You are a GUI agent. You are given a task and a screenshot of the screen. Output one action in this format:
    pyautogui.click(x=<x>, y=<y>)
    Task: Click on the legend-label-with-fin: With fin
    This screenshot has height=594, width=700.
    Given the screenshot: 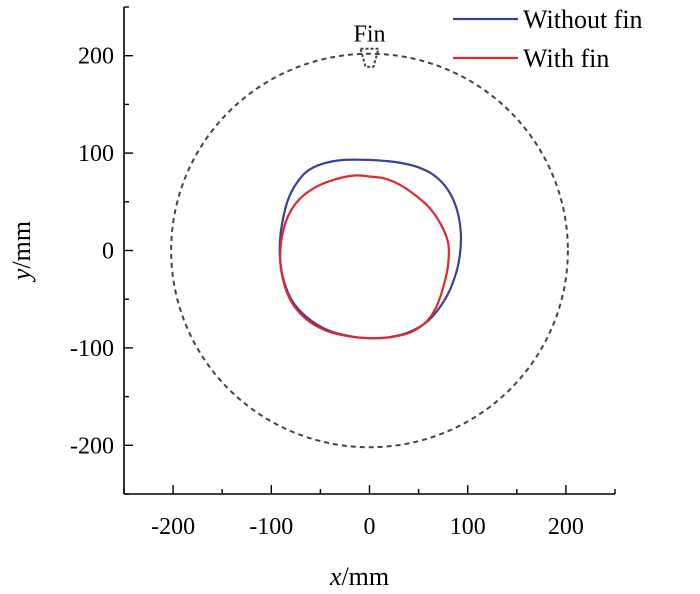 What is the action you would take?
    pyautogui.click(x=566, y=58)
    